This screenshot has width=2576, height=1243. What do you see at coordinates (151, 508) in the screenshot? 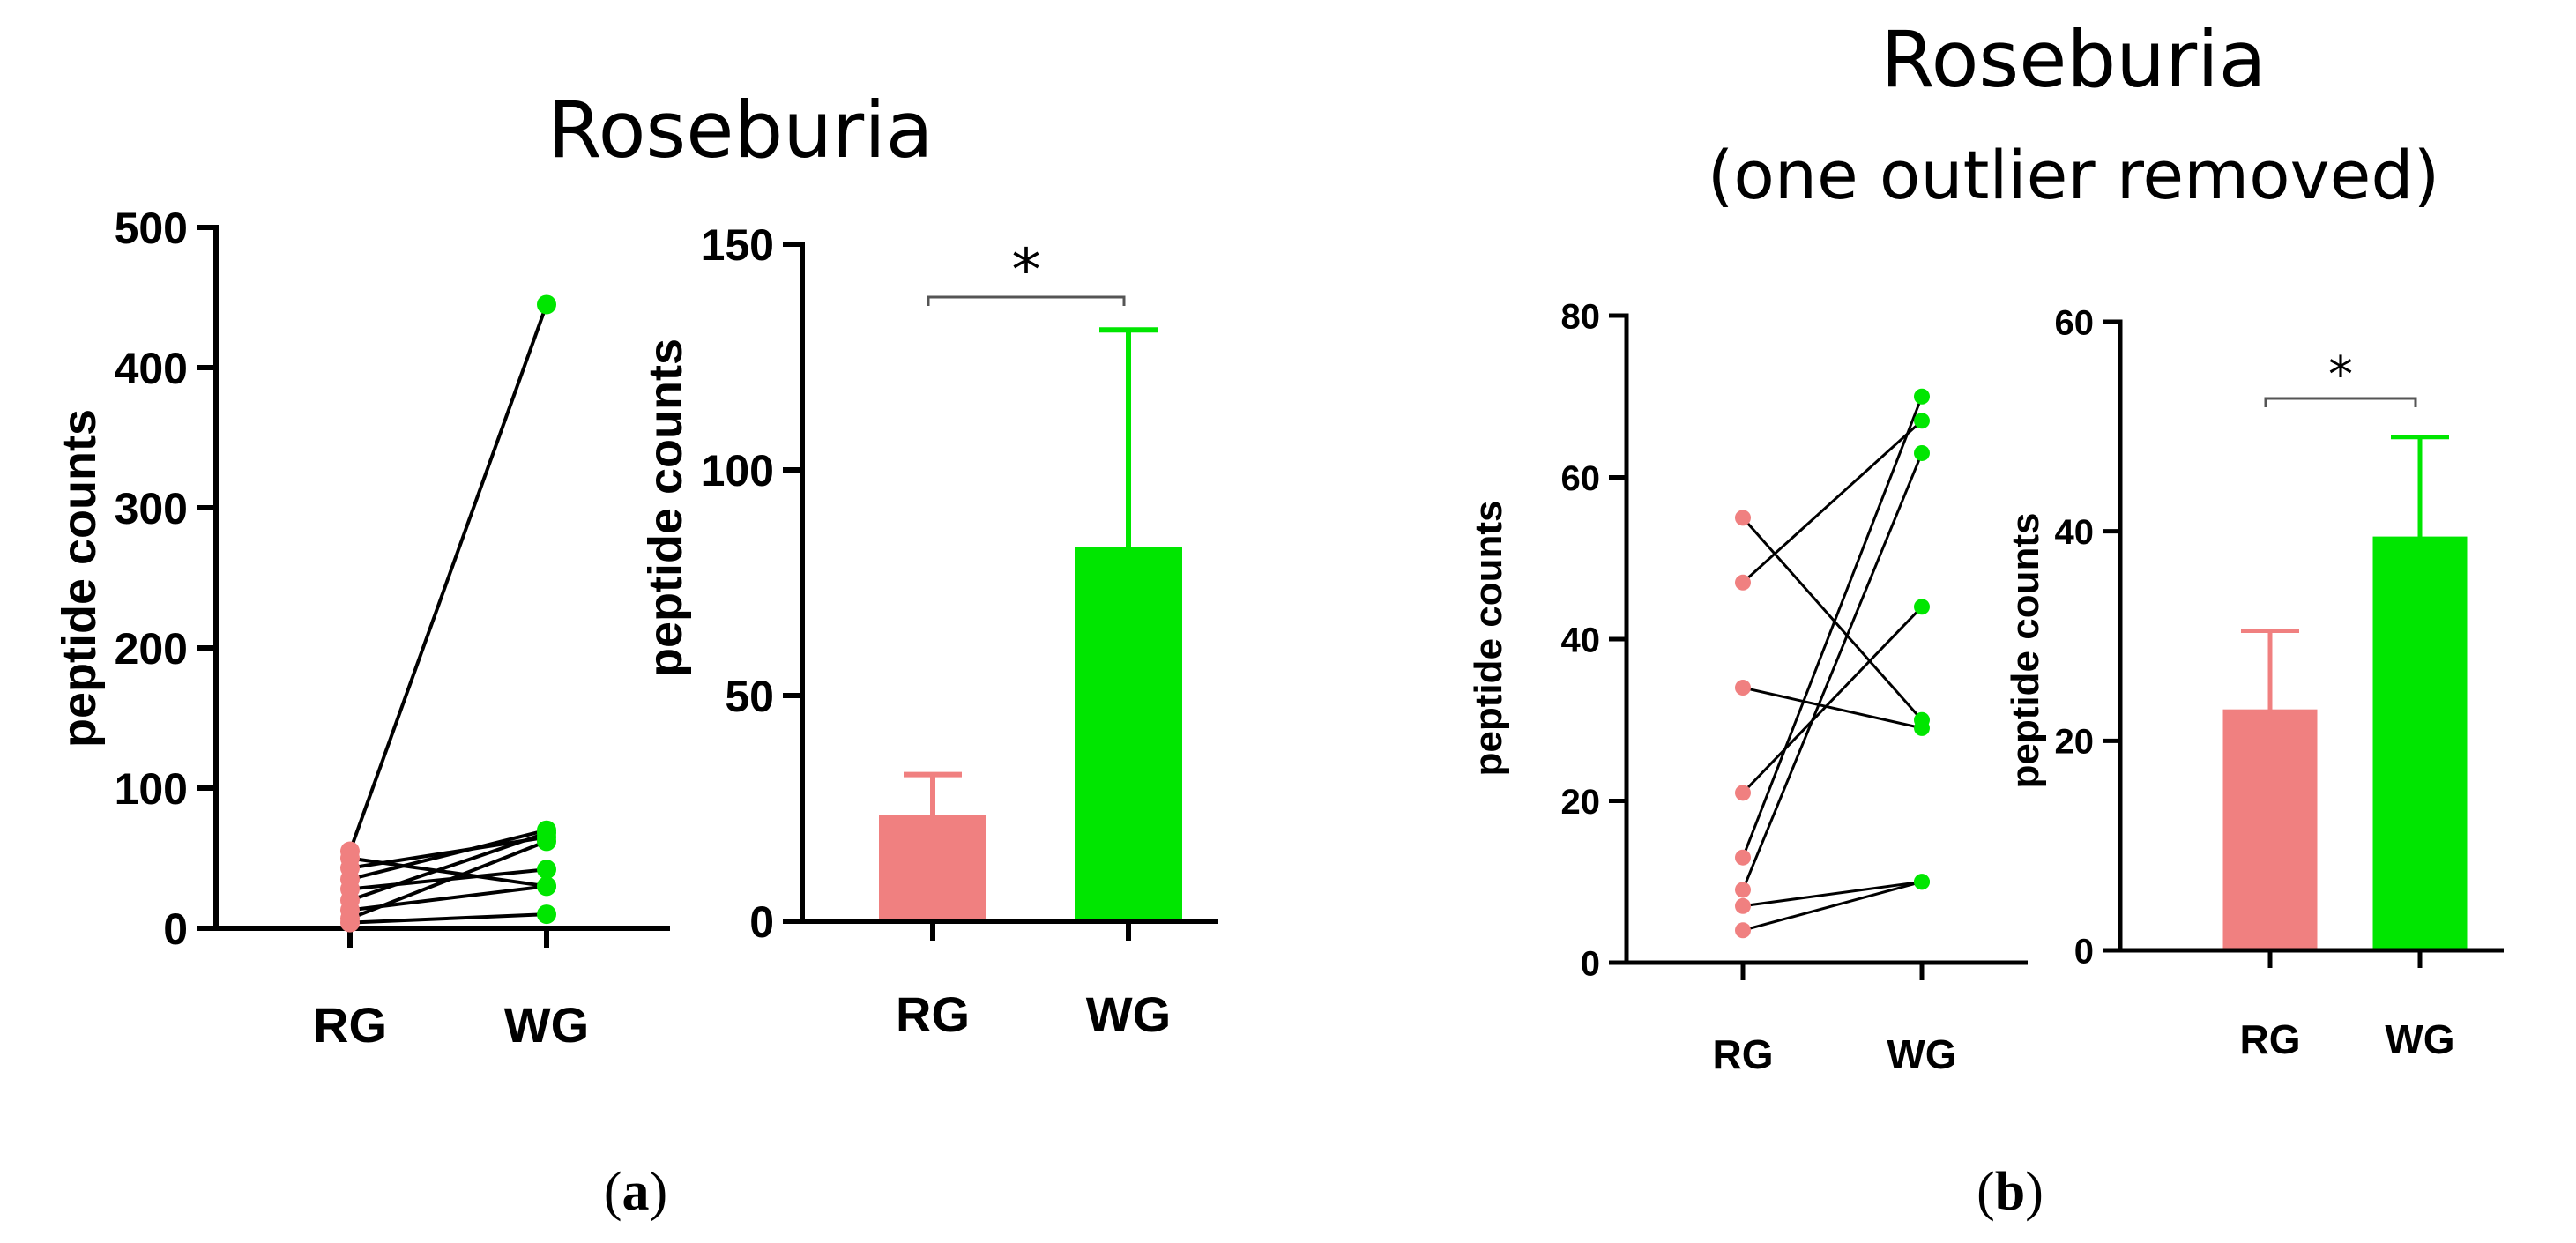
I see `y-tick-label: 300` at bounding box center [151, 508].